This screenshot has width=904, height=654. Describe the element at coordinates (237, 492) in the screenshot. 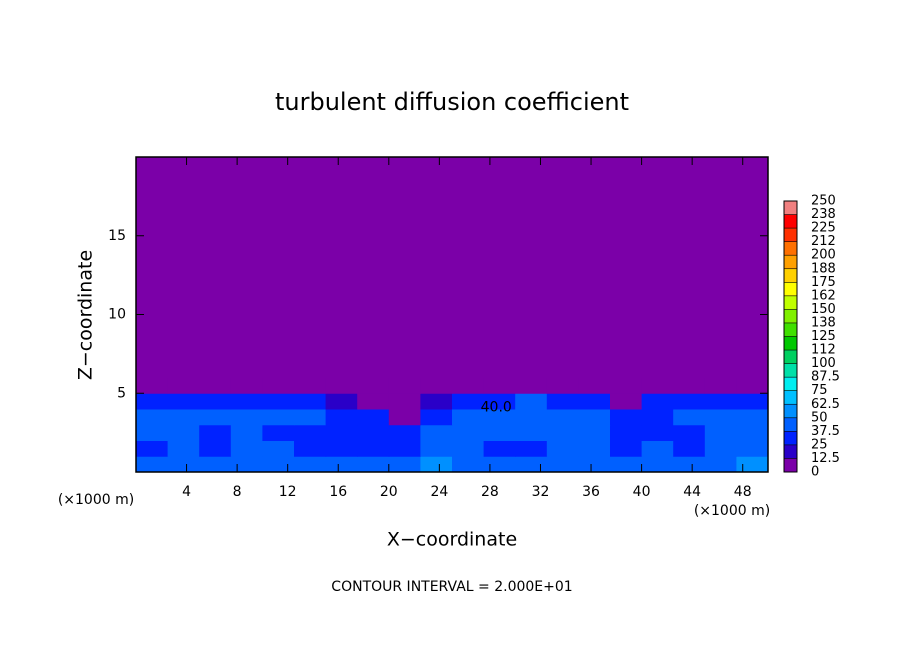

I see `x-tick-label: 8` at that location.